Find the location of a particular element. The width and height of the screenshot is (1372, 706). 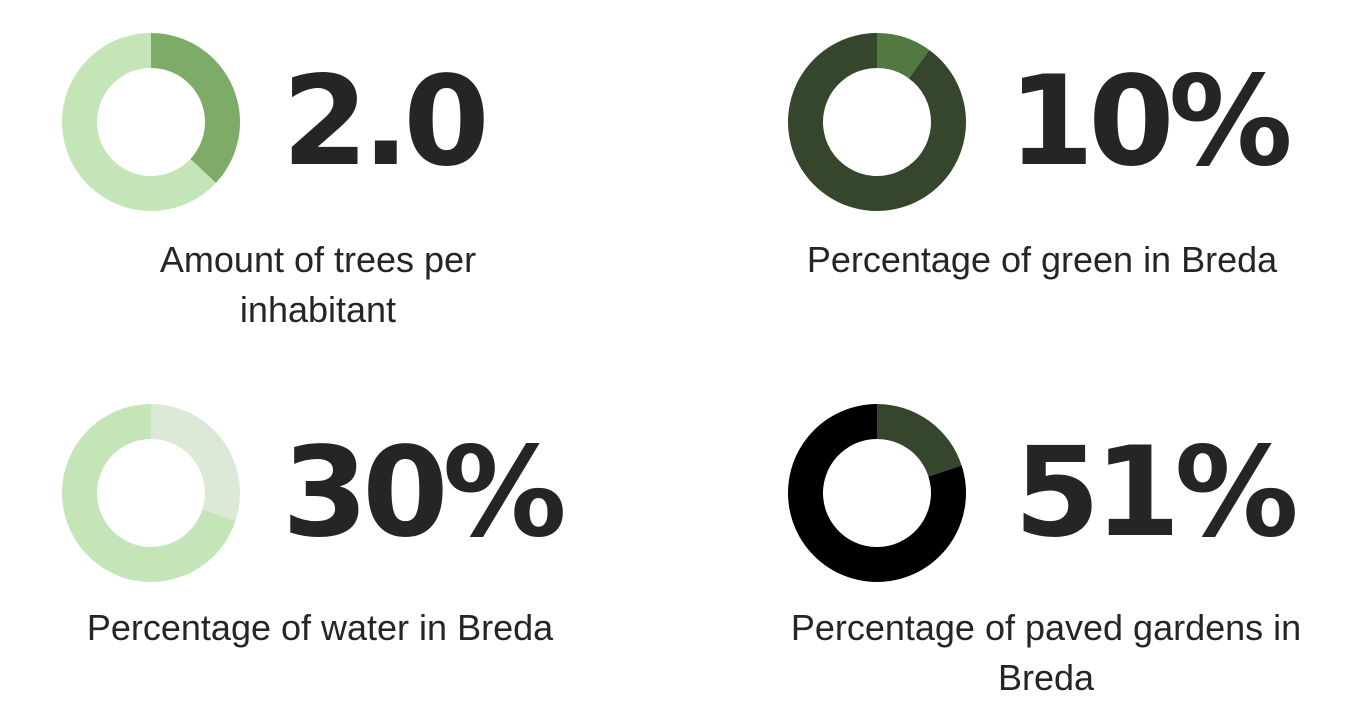

stat-caption: Amount of trees per inhabitant is located at coordinates (318, 284).